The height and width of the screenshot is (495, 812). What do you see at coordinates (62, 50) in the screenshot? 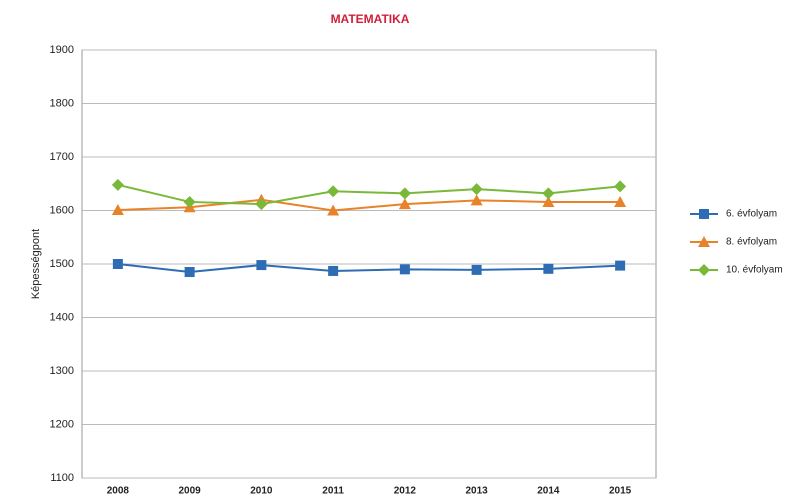
I see `y-tick-label: 1900` at bounding box center [62, 50].